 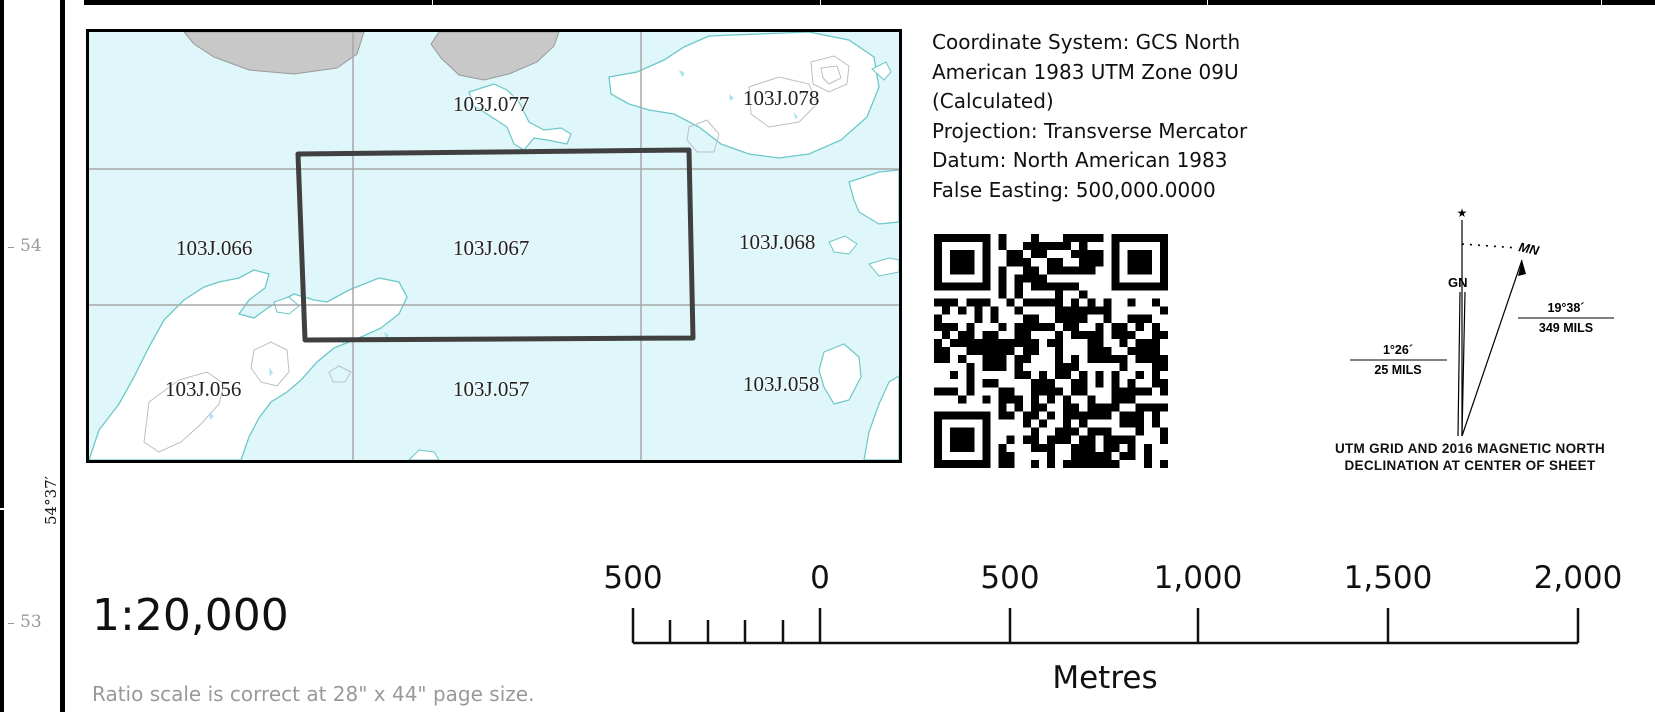 What do you see at coordinates (1482, 321) in the screenshot?
I see `declination-diagram: ★ GN MN 1°26´ 25 MILS 19°38´ 349 MILS` at bounding box center [1482, 321].